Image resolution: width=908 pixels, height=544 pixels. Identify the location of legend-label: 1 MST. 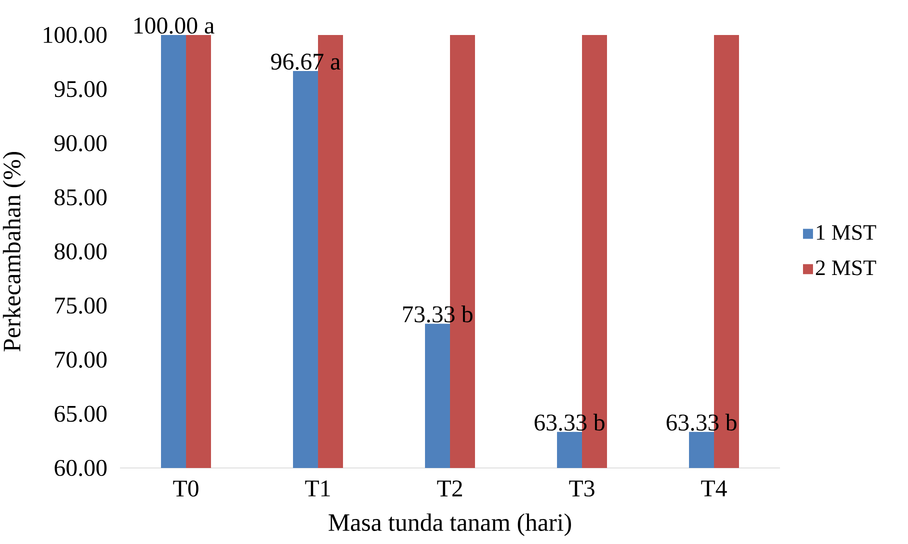
(846, 232).